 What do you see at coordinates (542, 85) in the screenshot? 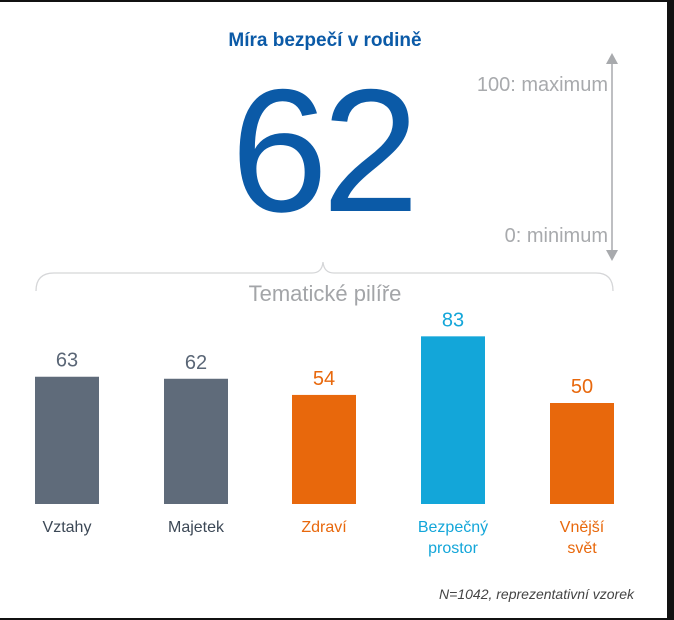
I see `scale-max-label: 100: maximum` at bounding box center [542, 85].